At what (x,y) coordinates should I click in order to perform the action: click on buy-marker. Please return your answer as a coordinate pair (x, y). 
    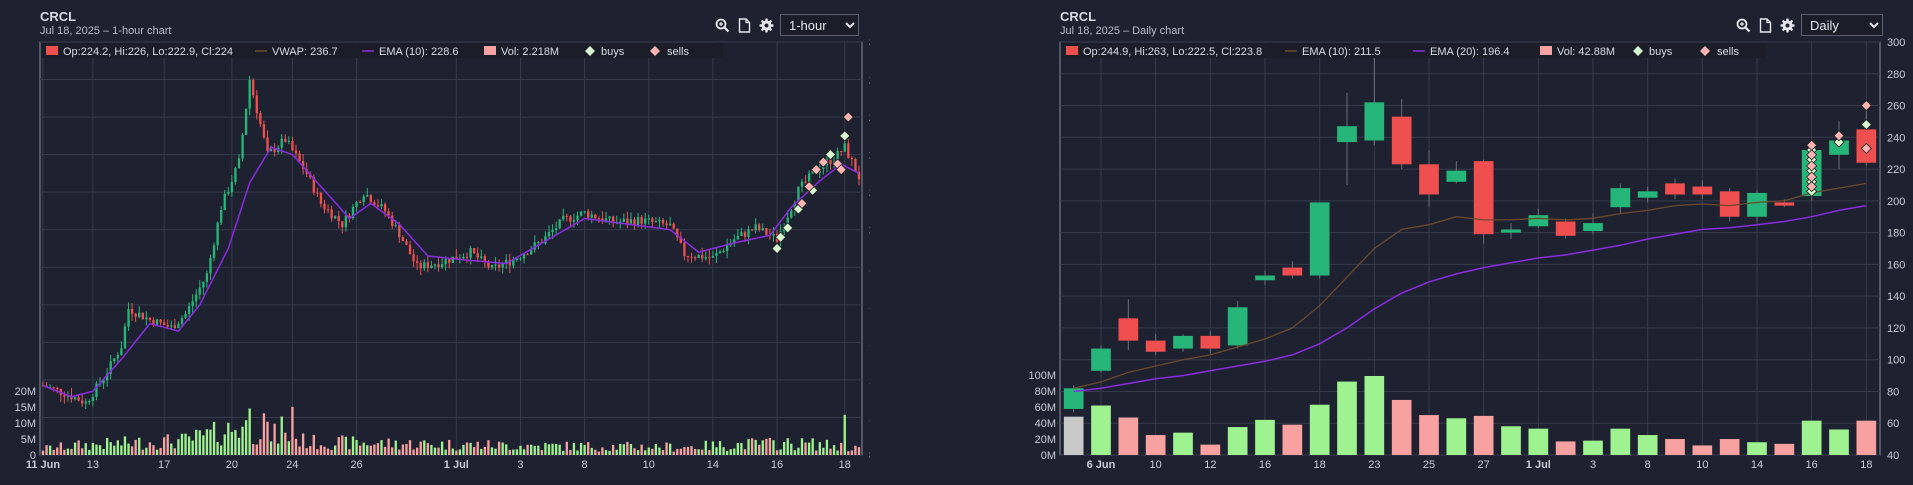
    Looking at the image, I should click on (830, 155).